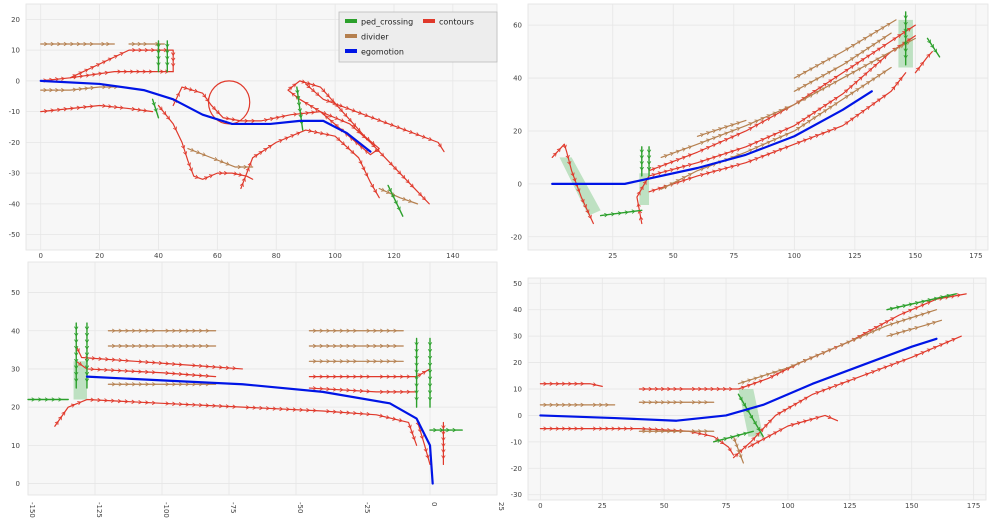 The height and width of the screenshot is (519, 996). I want to click on ped-crossing-area, so click(580, 186).